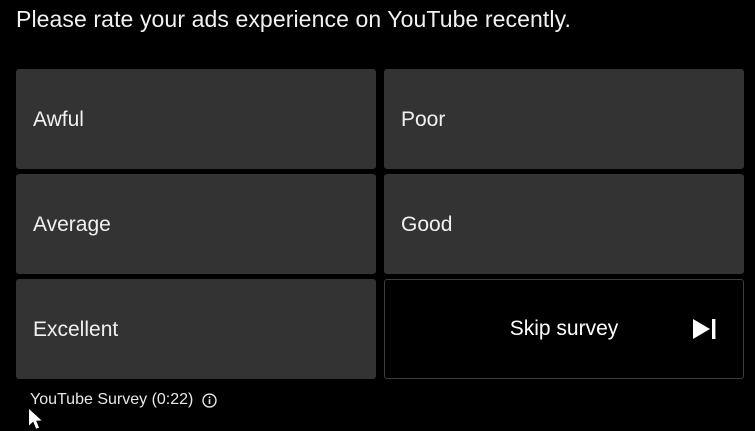 This screenshot has height=431, width=755. Describe the element at coordinates (210, 400) in the screenshot. I see `info-icon` at that location.